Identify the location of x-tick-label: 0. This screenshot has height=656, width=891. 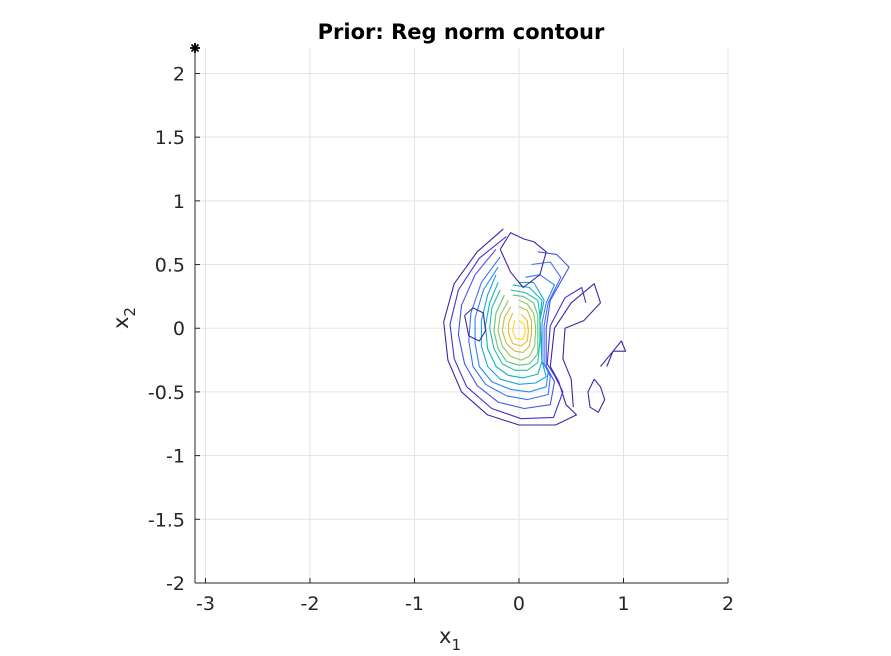
(519, 604).